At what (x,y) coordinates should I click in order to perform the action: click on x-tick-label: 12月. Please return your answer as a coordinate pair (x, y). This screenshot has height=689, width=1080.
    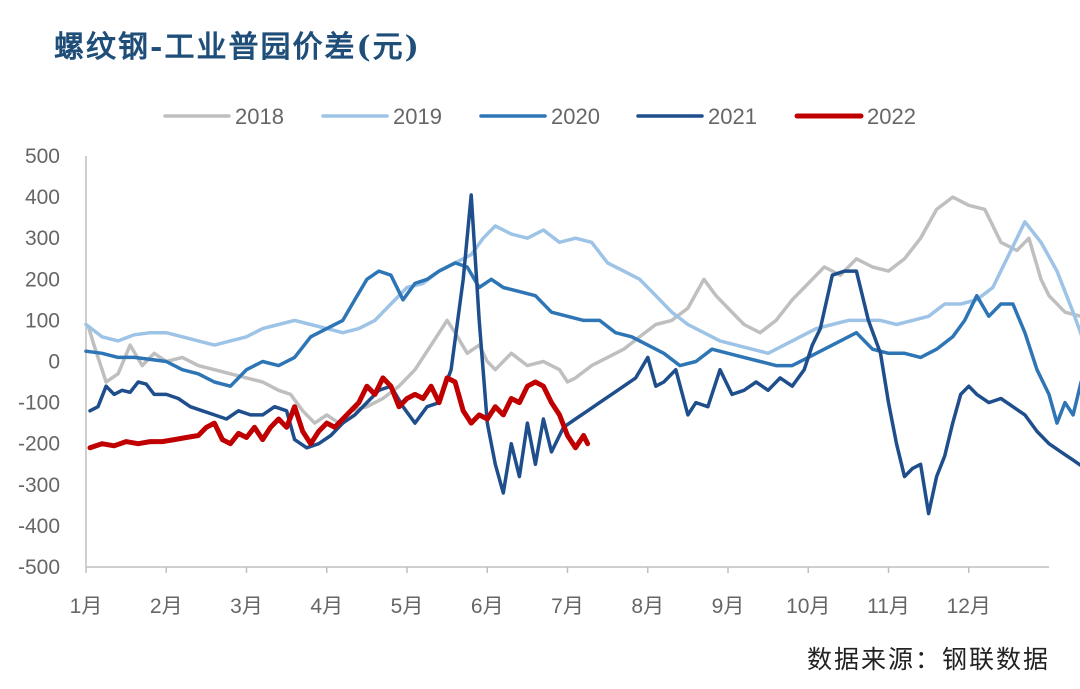
    Looking at the image, I should click on (969, 606).